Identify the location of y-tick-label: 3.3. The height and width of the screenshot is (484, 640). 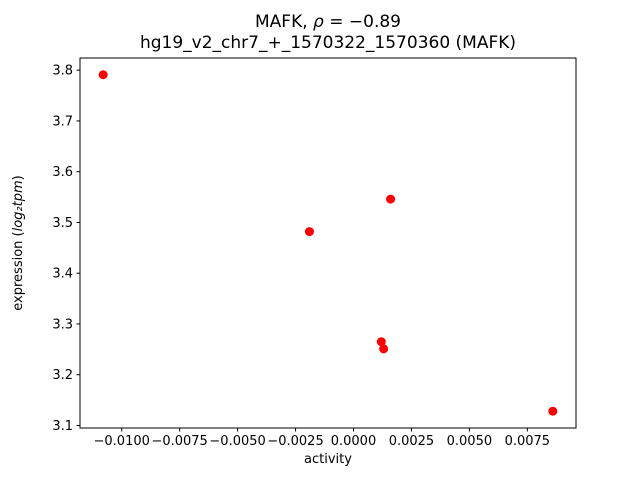
(62, 324).